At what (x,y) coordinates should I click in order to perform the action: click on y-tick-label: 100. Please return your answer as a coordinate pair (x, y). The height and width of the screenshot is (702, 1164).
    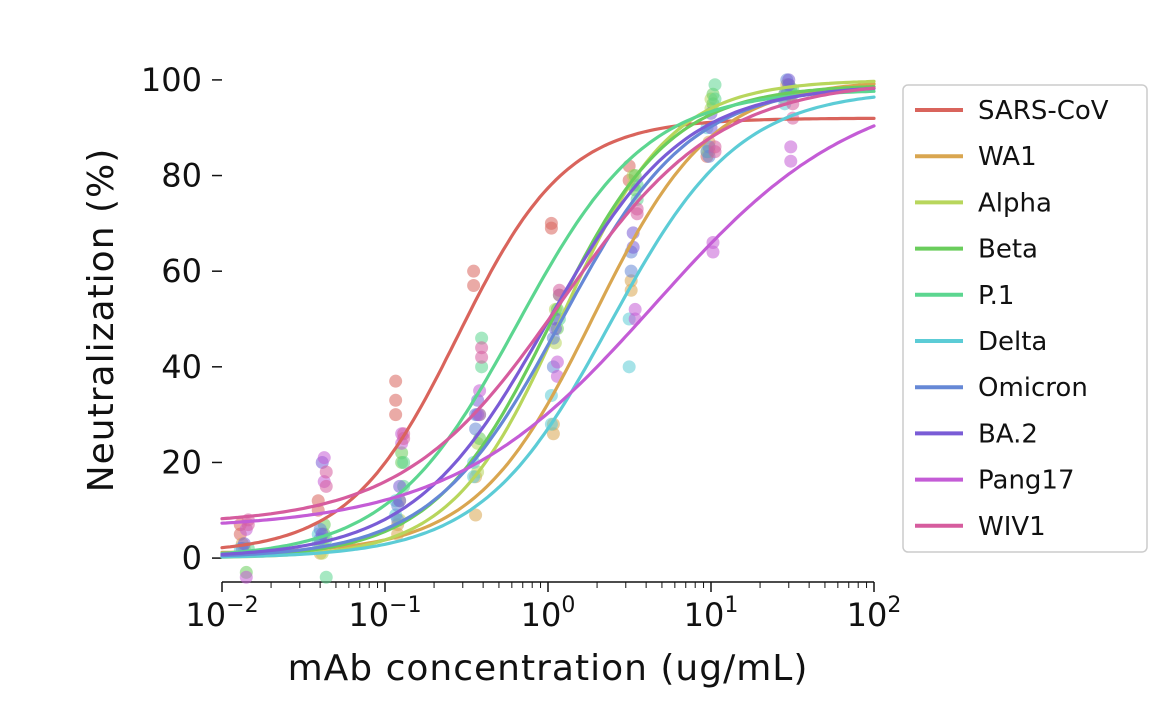
    Looking at the image, I should click on (171, 80).